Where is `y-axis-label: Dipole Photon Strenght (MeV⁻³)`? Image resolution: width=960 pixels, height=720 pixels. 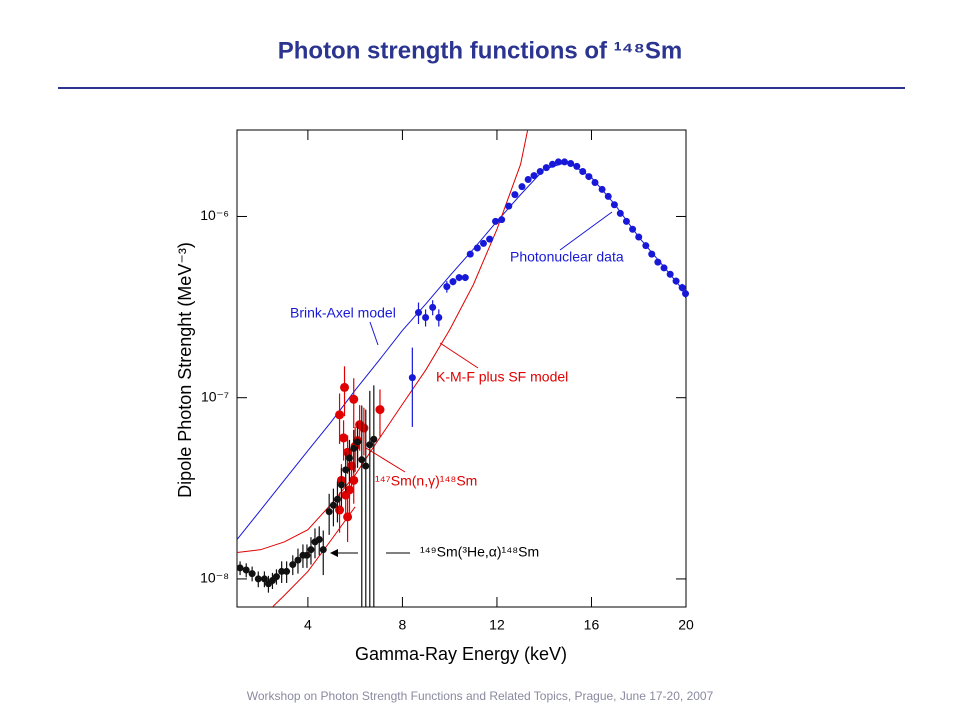 y-axis-label: Dipole Photon Strenght (MeV⁻³) is located at coordinates (185, 370).